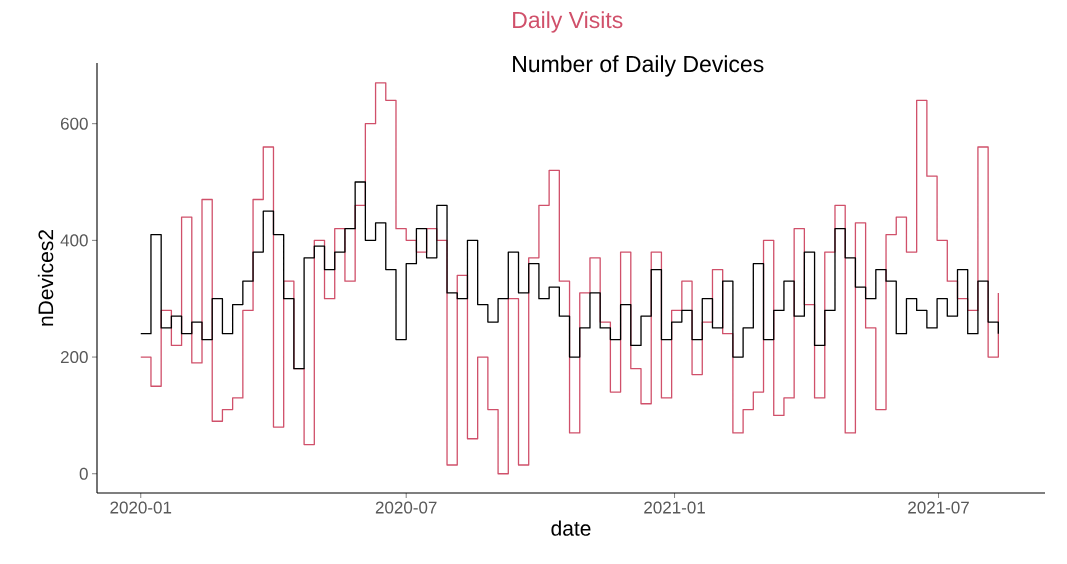  What do you see at coordinates (406, 507) in the screenshot?
I see `x-tick-label: 2020-07` at bounding box center [406, 507].